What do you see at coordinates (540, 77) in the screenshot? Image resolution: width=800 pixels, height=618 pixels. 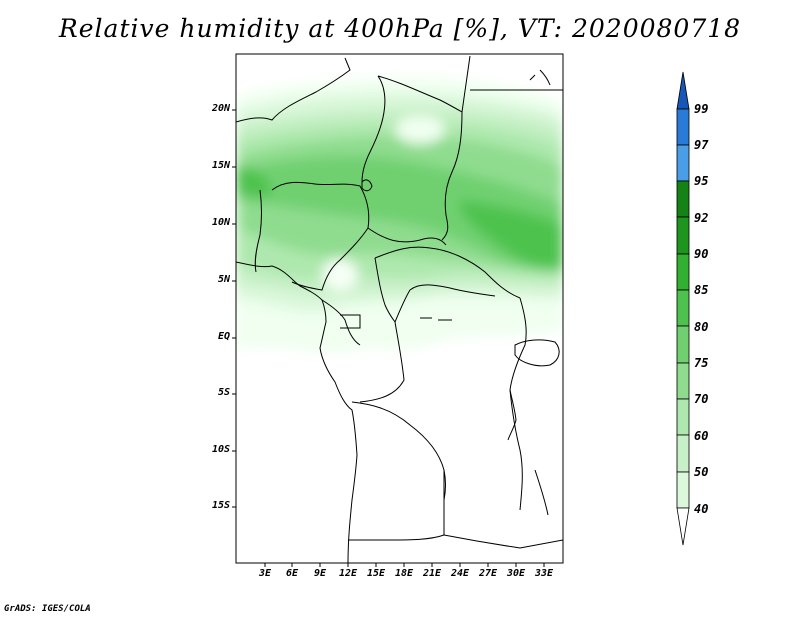 I see `coastline-east` at bounding box center [540, 77].